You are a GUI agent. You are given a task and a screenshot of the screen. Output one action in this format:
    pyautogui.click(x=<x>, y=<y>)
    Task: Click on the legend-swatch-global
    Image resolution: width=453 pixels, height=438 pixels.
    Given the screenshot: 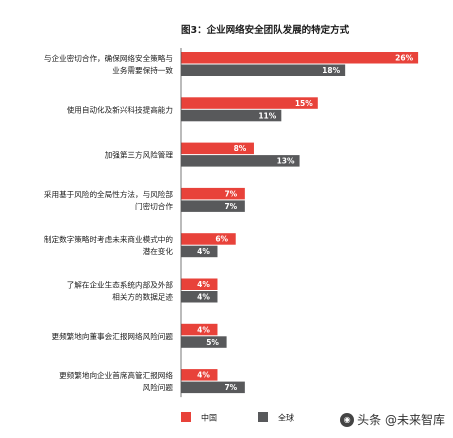 What is the action you would take?
    pyautogui.click(x=263, y=417)
    